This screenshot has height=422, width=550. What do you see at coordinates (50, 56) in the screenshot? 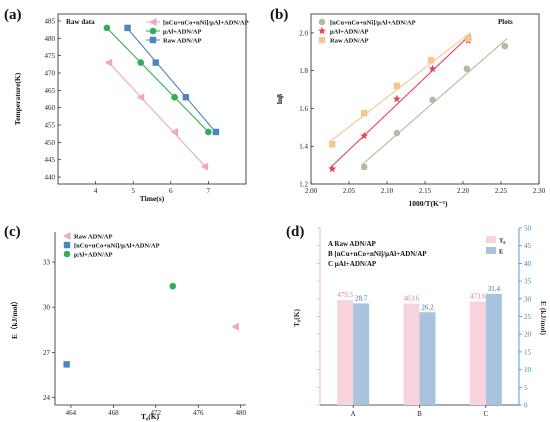
I see `y-tick-label-a: 475` at bounding box center [50, 56].